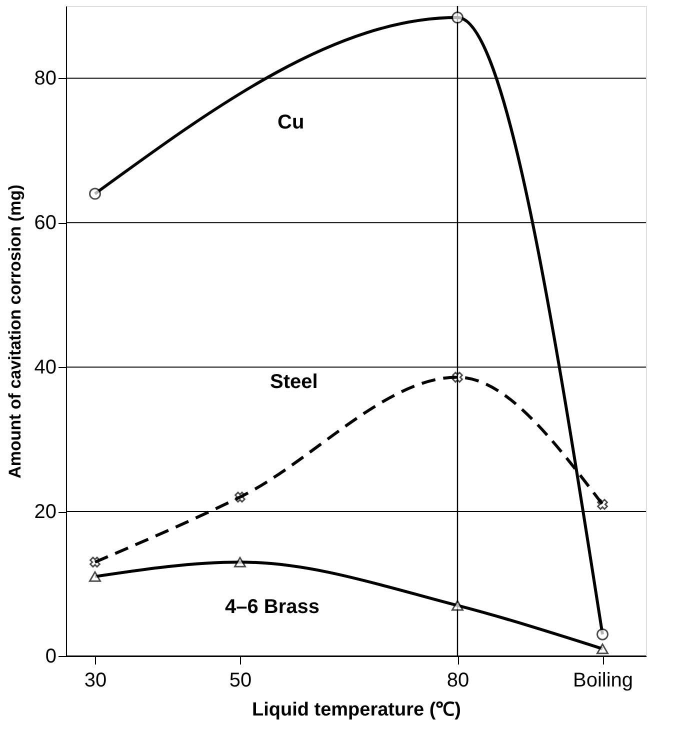 The width and height of the screenshot is (694, 755). What do you see at coordinates (603, 681) in the screenshot?
I see `x-tick-label: Boiling` at bounding box center [603, 681].